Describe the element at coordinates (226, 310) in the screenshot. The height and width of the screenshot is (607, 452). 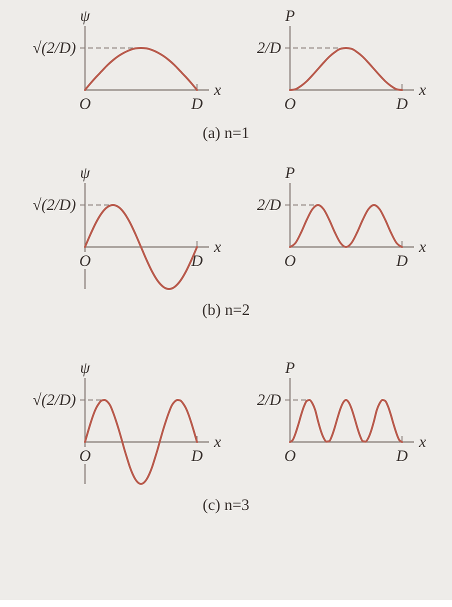
I see `text: (b) n=2` at that location.